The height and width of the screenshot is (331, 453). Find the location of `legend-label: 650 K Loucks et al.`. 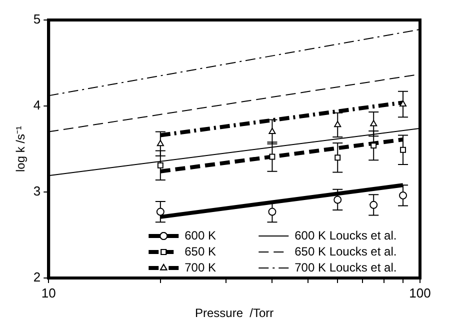

legend-label: 650 K Loucks et al. is located at coordinates (345, 251).